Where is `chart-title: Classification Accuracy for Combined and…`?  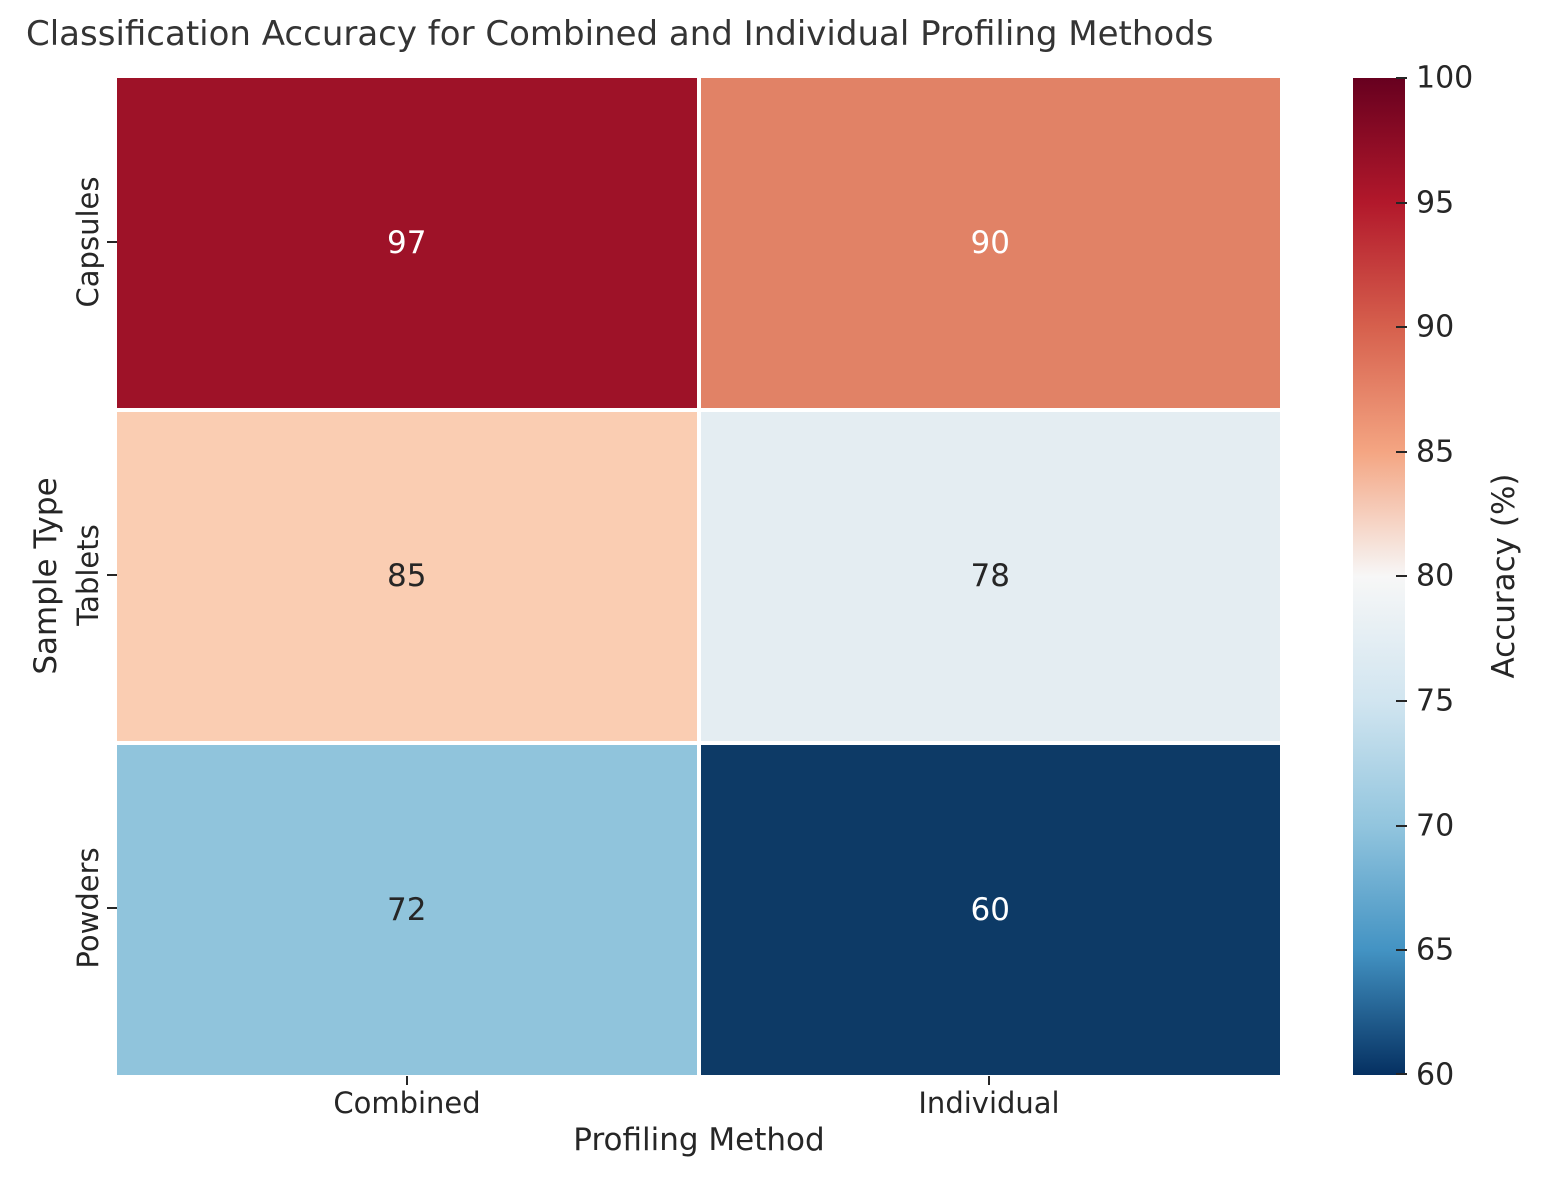
chart-title: Classification Accuracy for Combined and… is located at coordinates (620, 34).